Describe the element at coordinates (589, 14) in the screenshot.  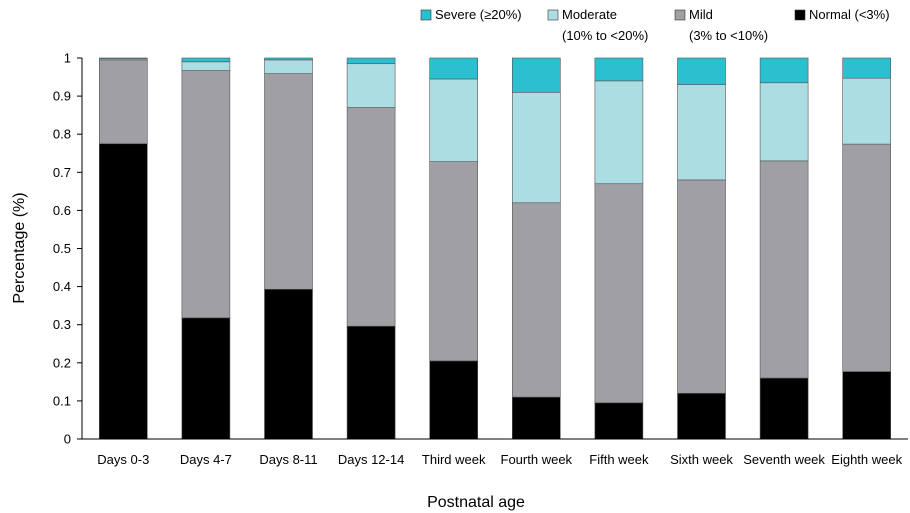
I see `legend-label: Moderate` at that location.